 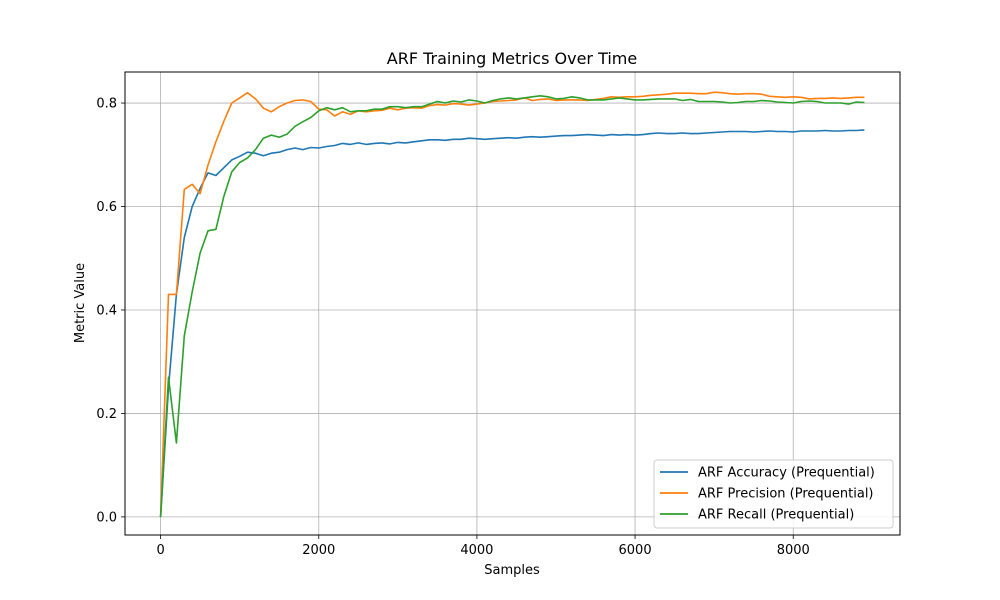 I want to click on x-tick-label: 4000, so click(x=476, y=550).